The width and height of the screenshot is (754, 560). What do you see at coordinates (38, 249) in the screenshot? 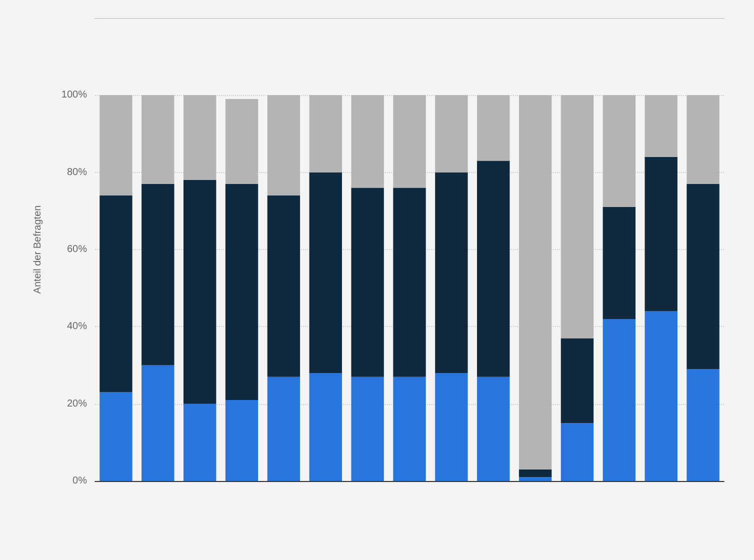
I see `y-axis-title: Anteil der Befragten` at bounding box center [38, 249].